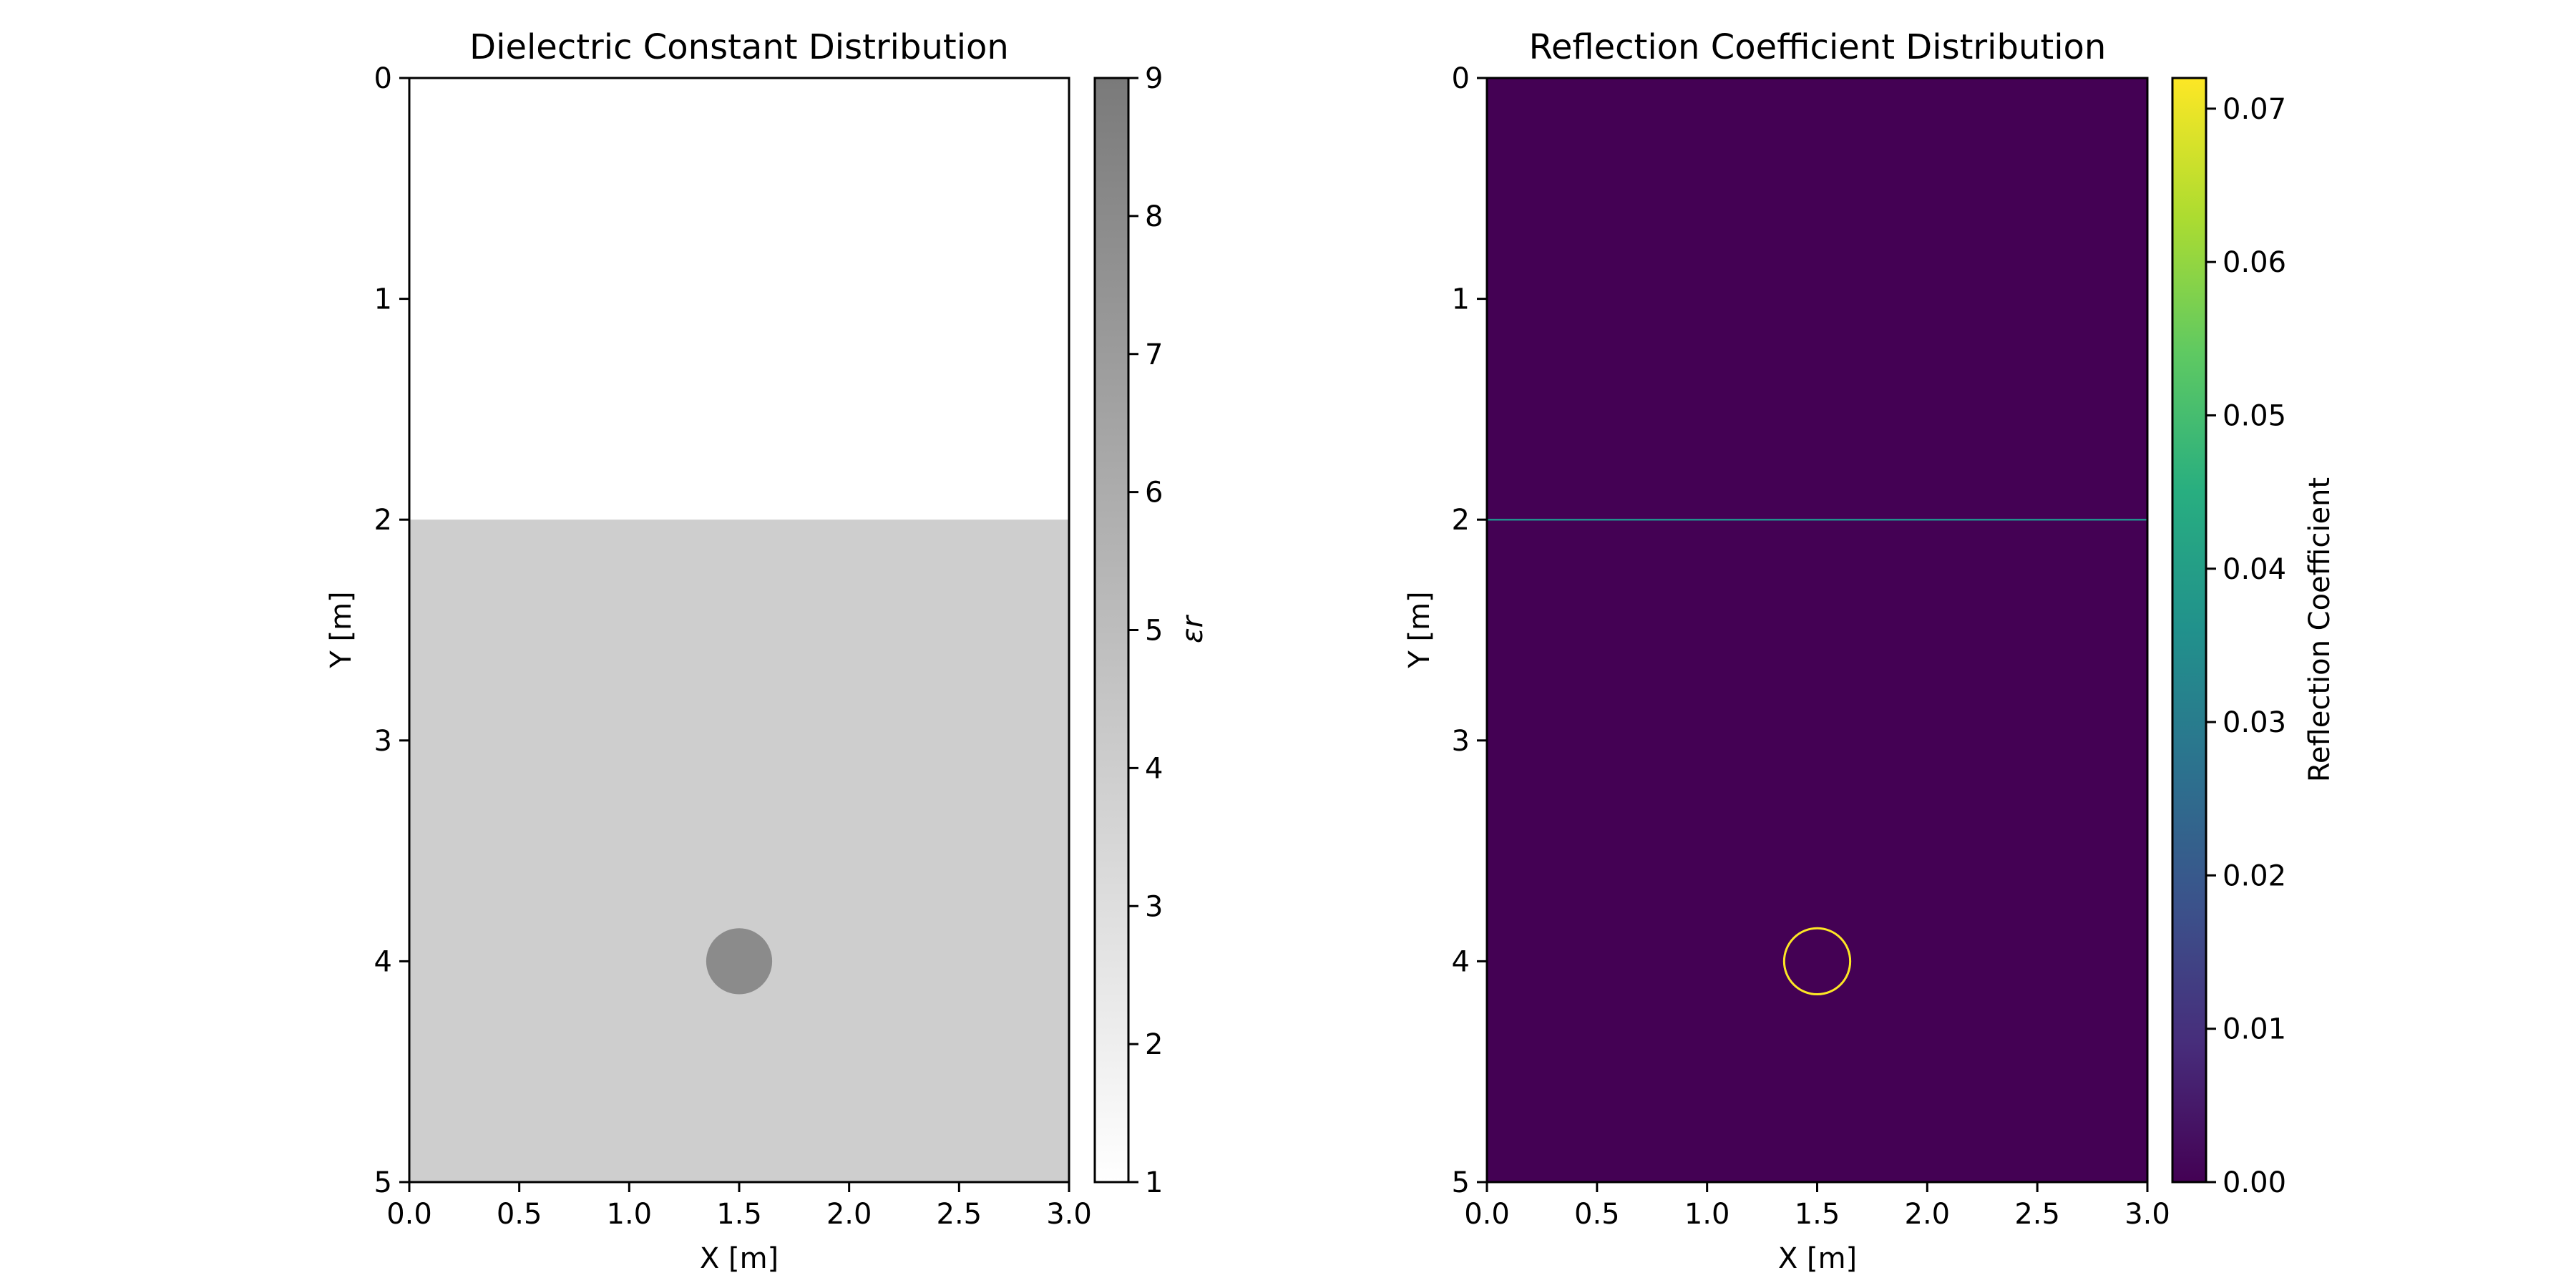  Describe the element at coordinates (959, 1214) in the screenshot. I see `dielectric-x-tick-label: 2.5` at that location.